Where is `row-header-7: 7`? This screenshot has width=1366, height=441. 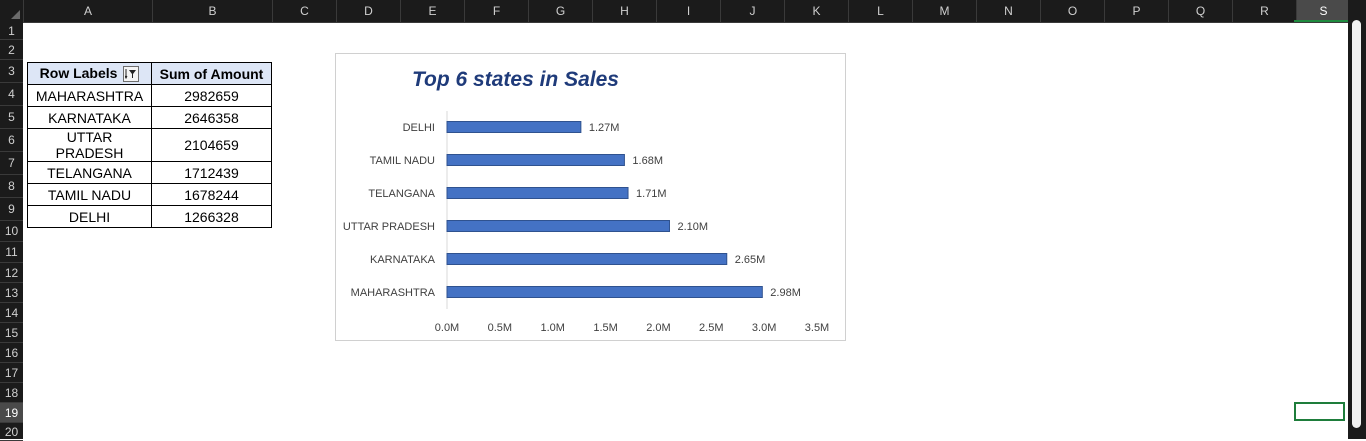
row-header-7: 7 is located at coordinates (11, 163).